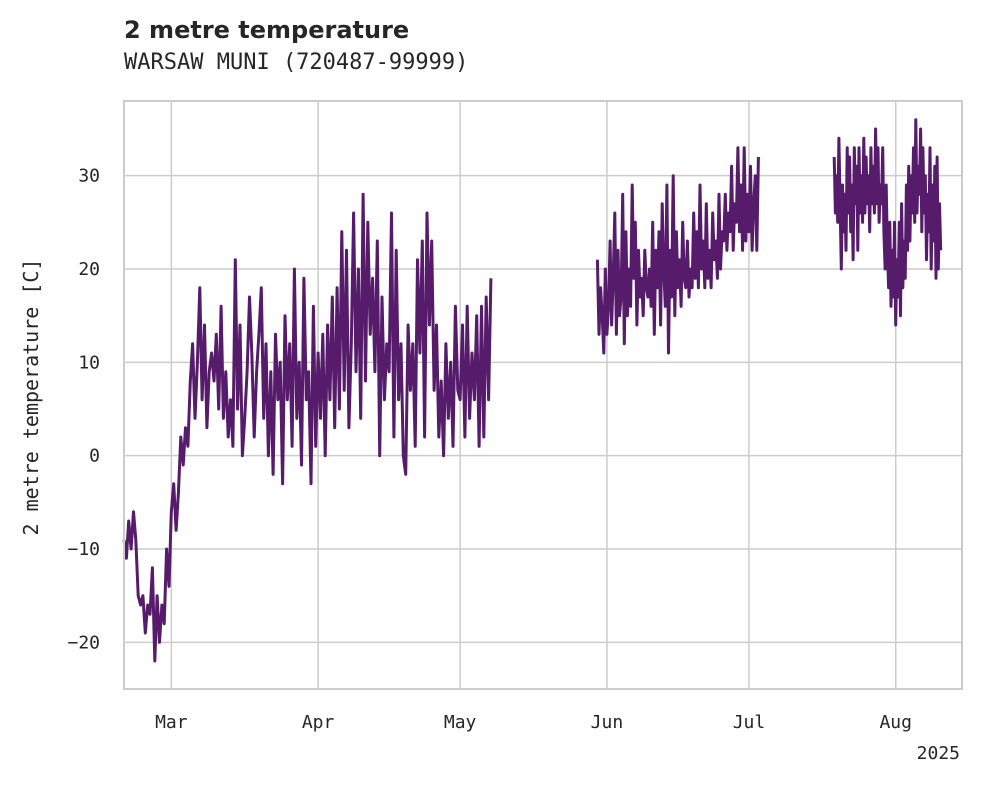 The width and height of the screenshot is (981, 785). I want to click on y-ticks: −20 −10 0 10 20 30, so click(83, 410).